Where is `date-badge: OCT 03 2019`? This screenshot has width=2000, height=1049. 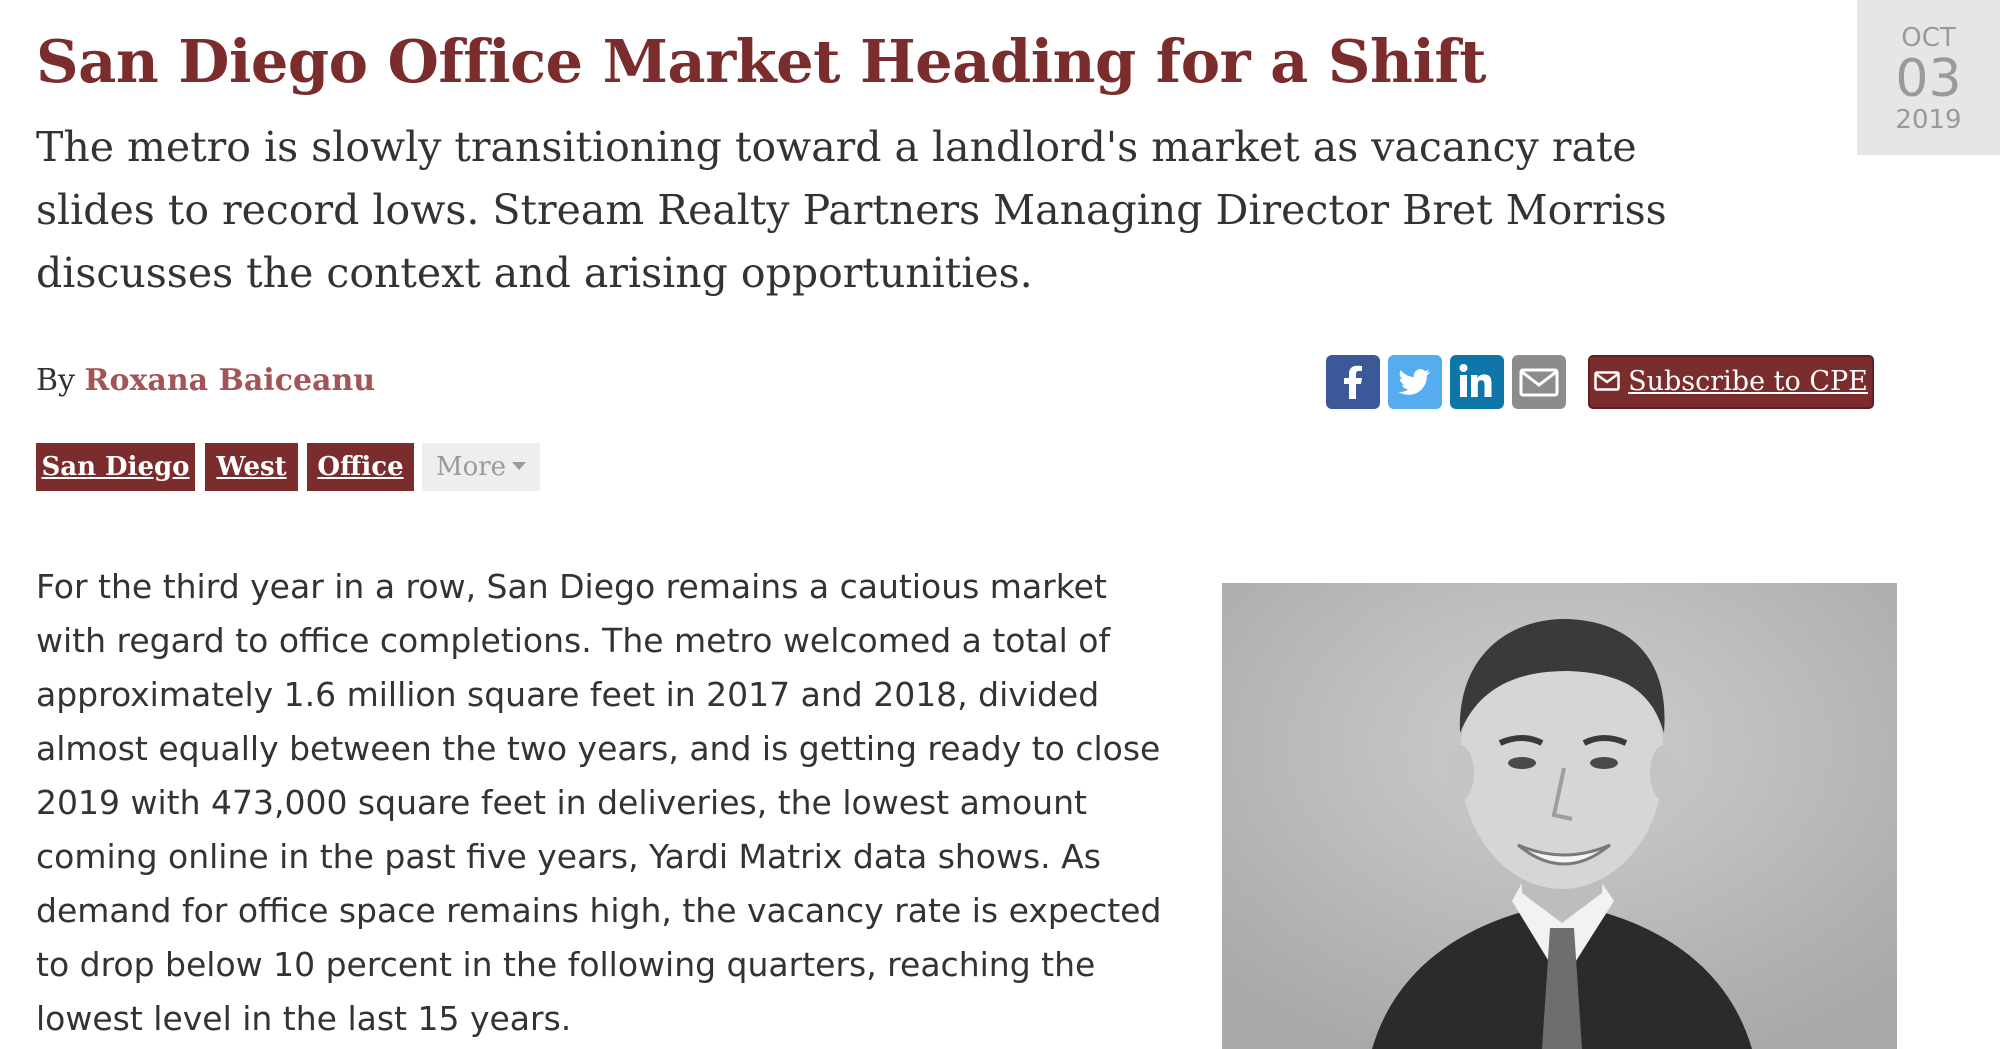
date-badge: OCT 03 2019 is located at coordinates (1928, 77).